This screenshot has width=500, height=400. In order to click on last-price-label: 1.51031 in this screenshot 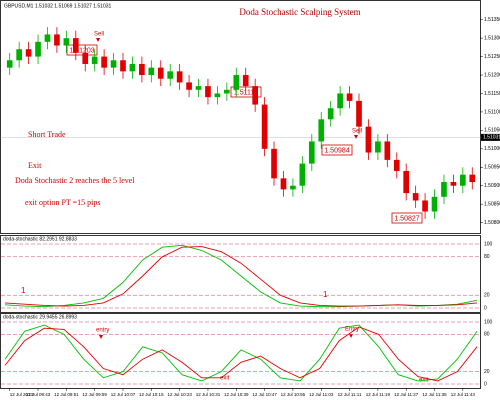, I will do `click(491, 138)`.